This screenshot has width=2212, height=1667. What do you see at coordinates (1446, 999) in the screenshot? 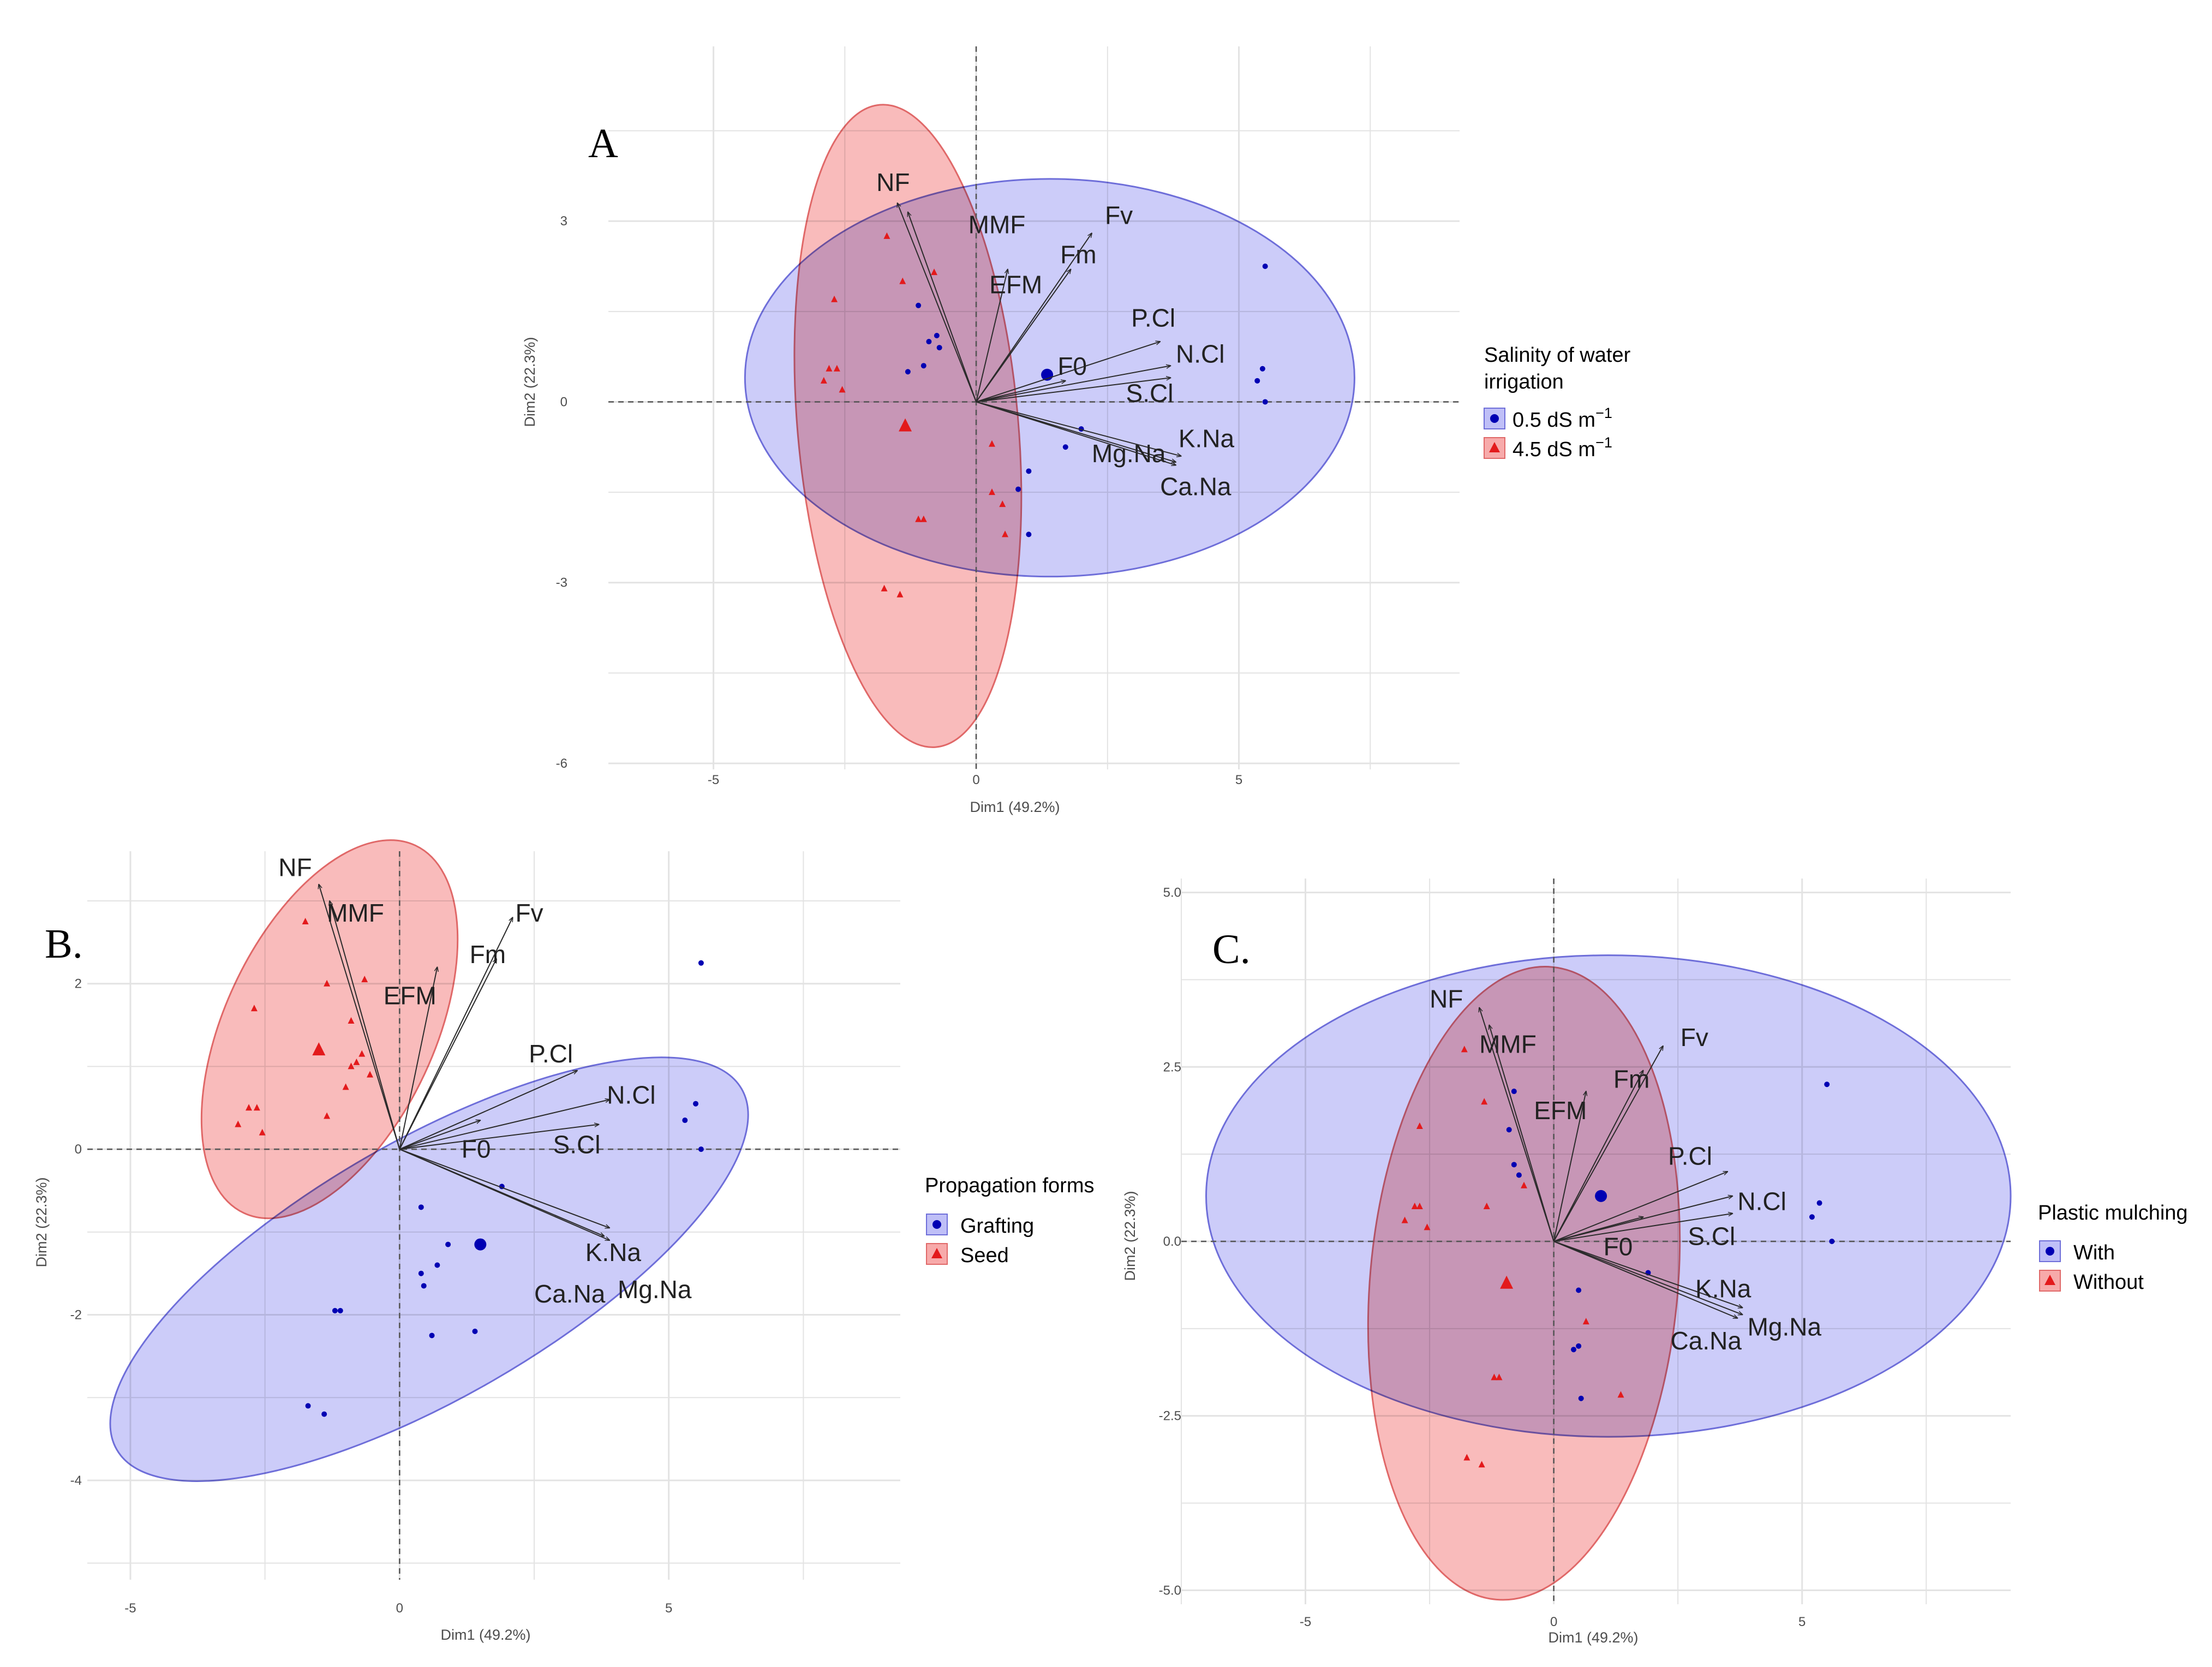
I see `panel-c-variable-label-nf: NF` at bounding box center [1446, 999].